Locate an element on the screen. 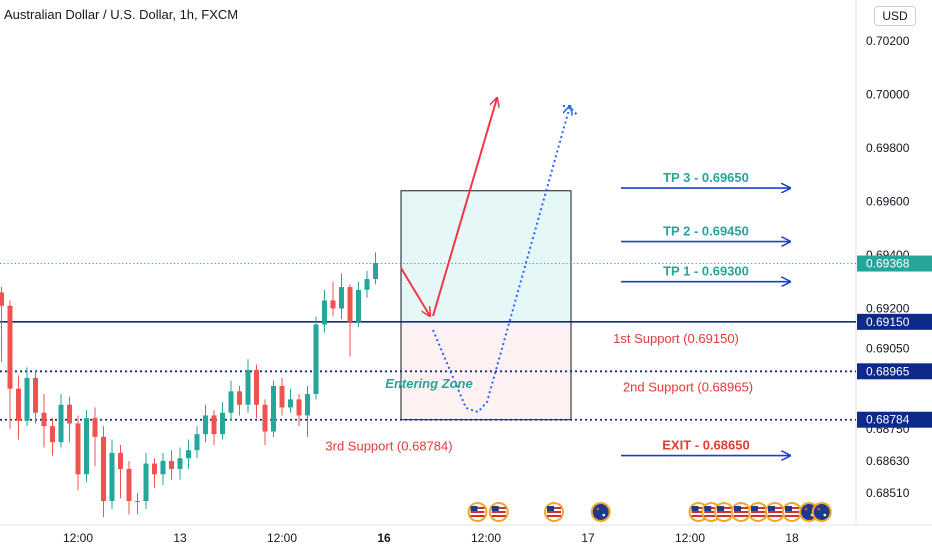 The width and height of the screenshot is (932, 550). projection-arrow-up is located at coordinates (464, 207).